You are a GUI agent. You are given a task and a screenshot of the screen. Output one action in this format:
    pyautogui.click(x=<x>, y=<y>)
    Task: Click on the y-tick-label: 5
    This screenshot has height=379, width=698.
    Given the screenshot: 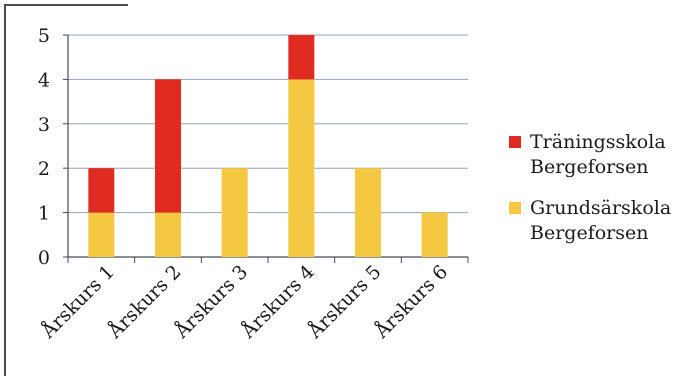 What is the action you would take?
    pyautogui.click(x=44, y=36)
    